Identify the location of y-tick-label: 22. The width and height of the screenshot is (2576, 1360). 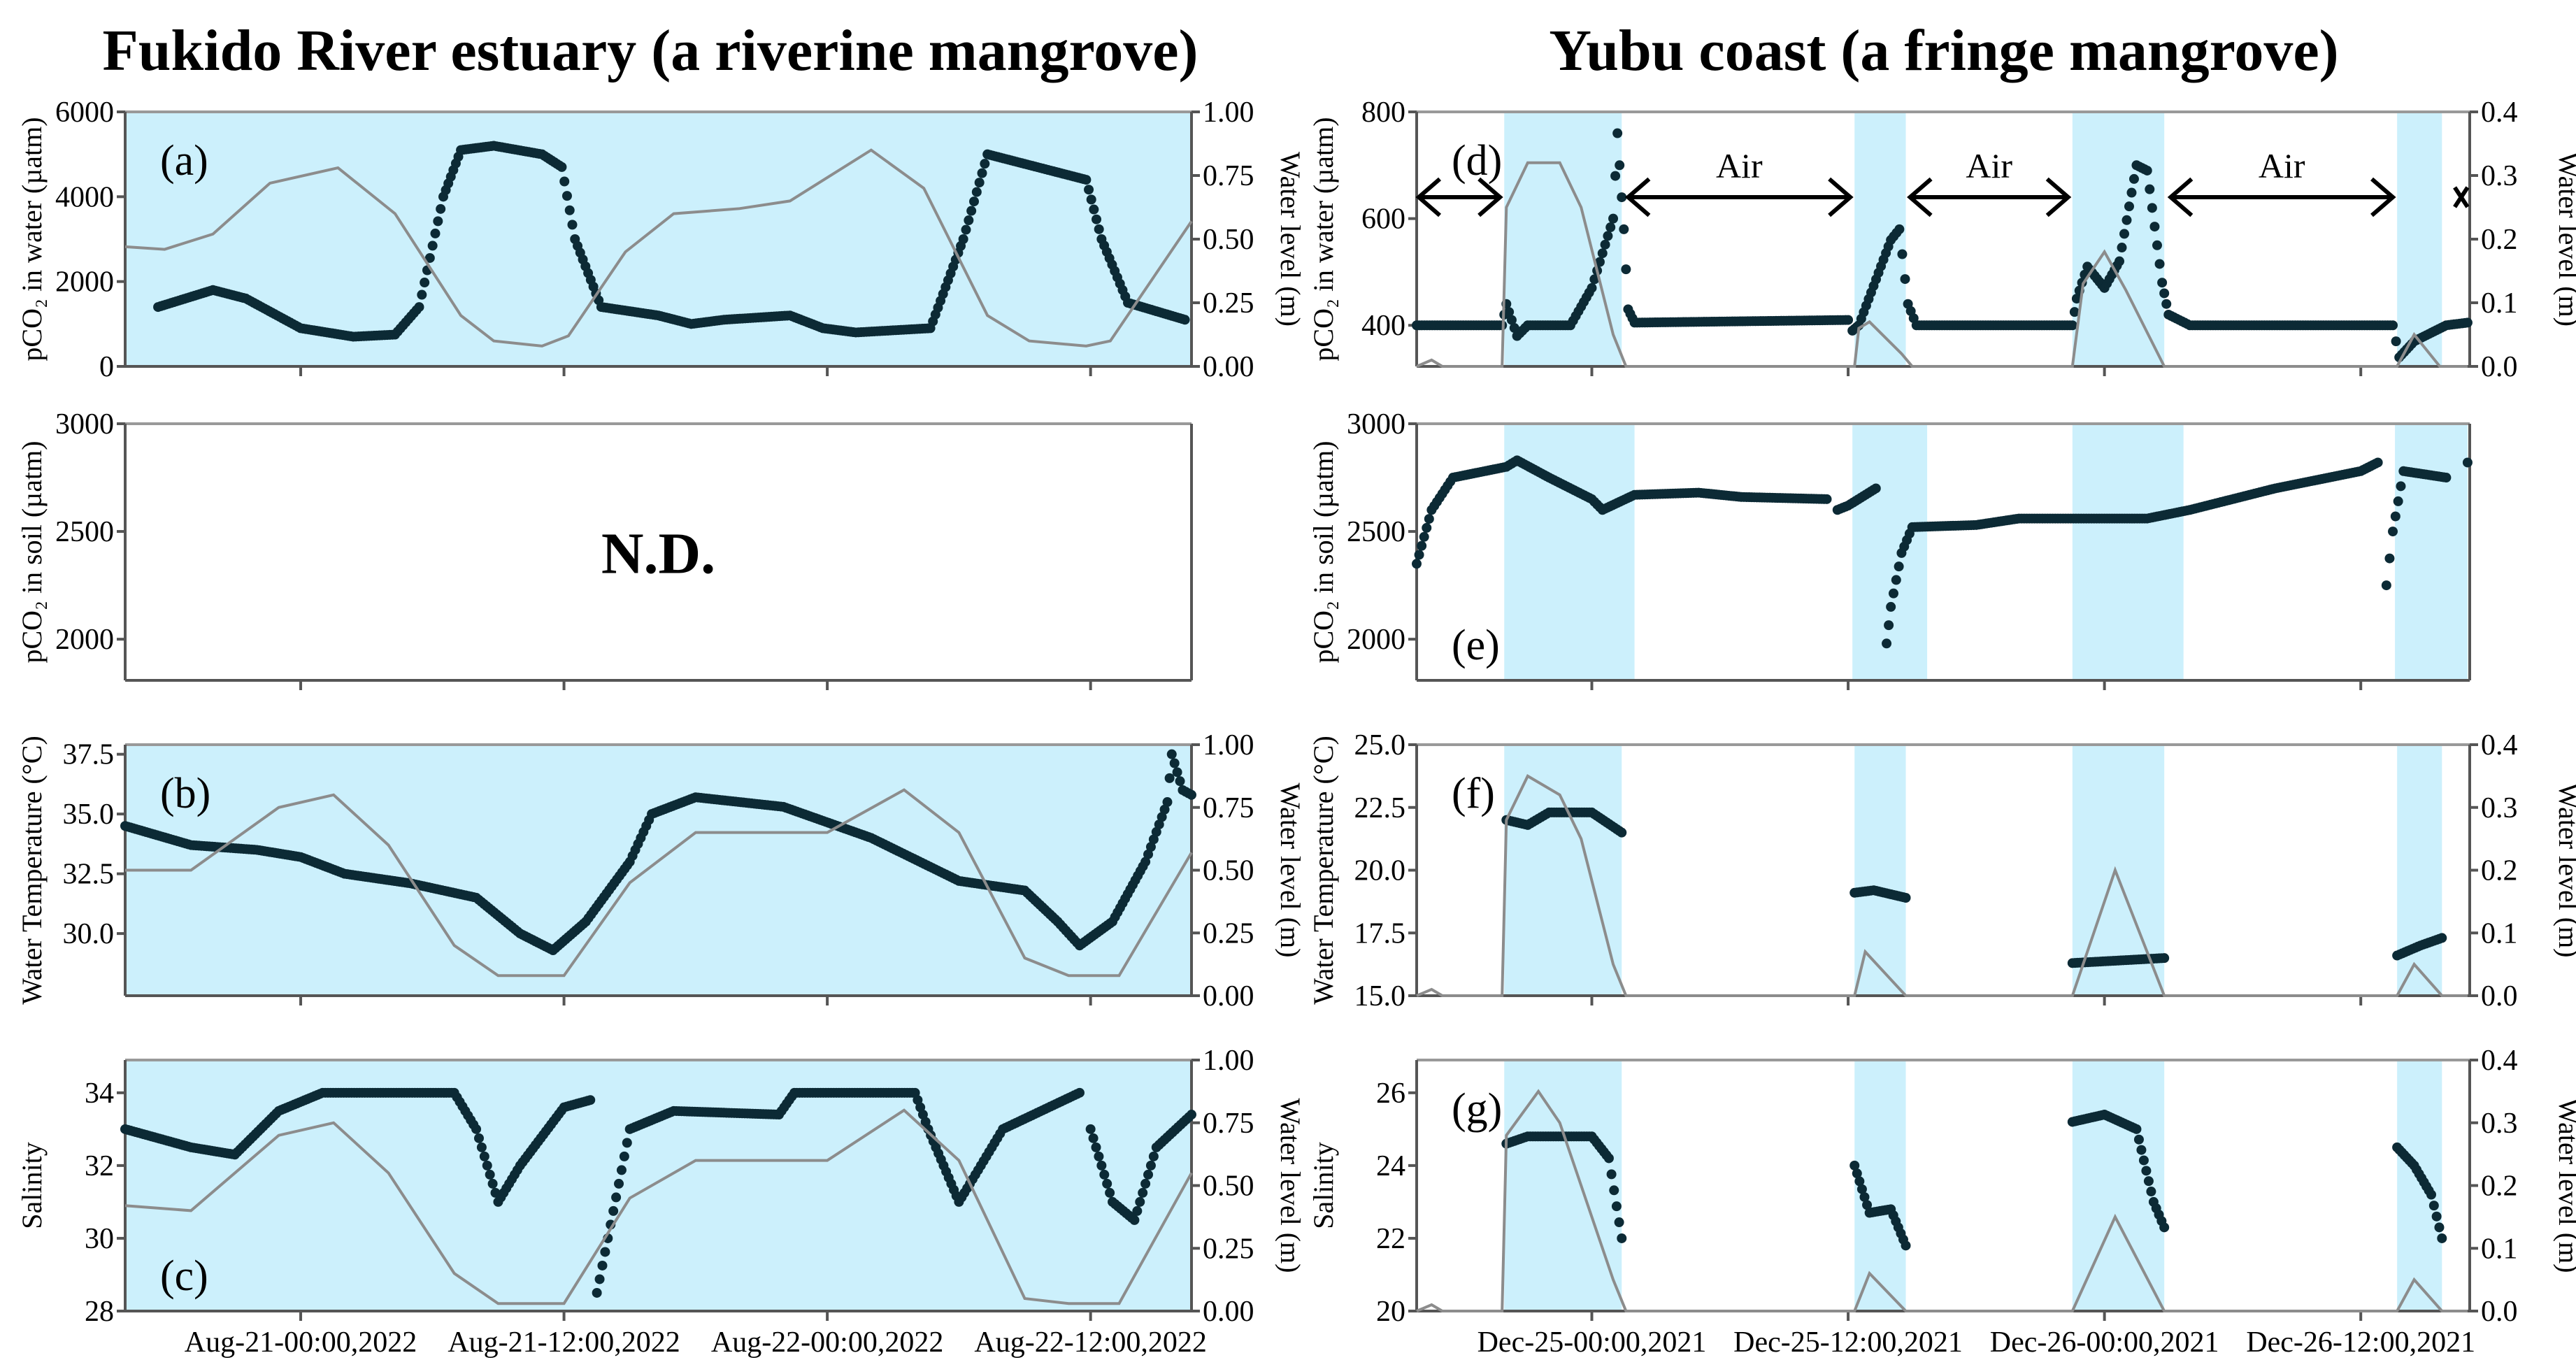
(1390, 1239).